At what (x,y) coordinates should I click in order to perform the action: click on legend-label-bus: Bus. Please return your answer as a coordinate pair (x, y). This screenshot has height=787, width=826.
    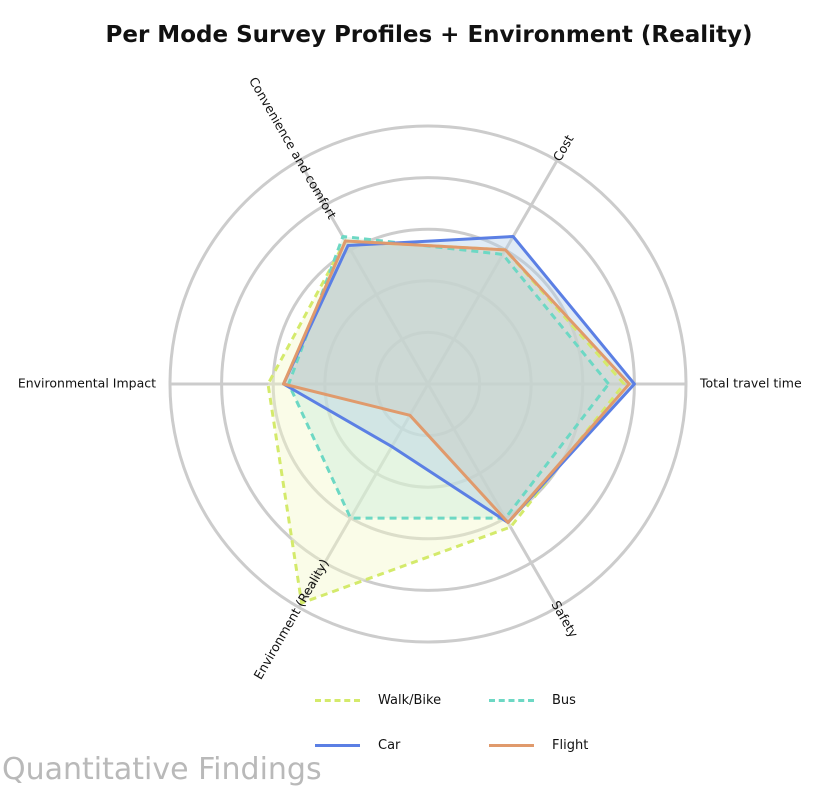
    Looking at the image, I should click on (564, 700).